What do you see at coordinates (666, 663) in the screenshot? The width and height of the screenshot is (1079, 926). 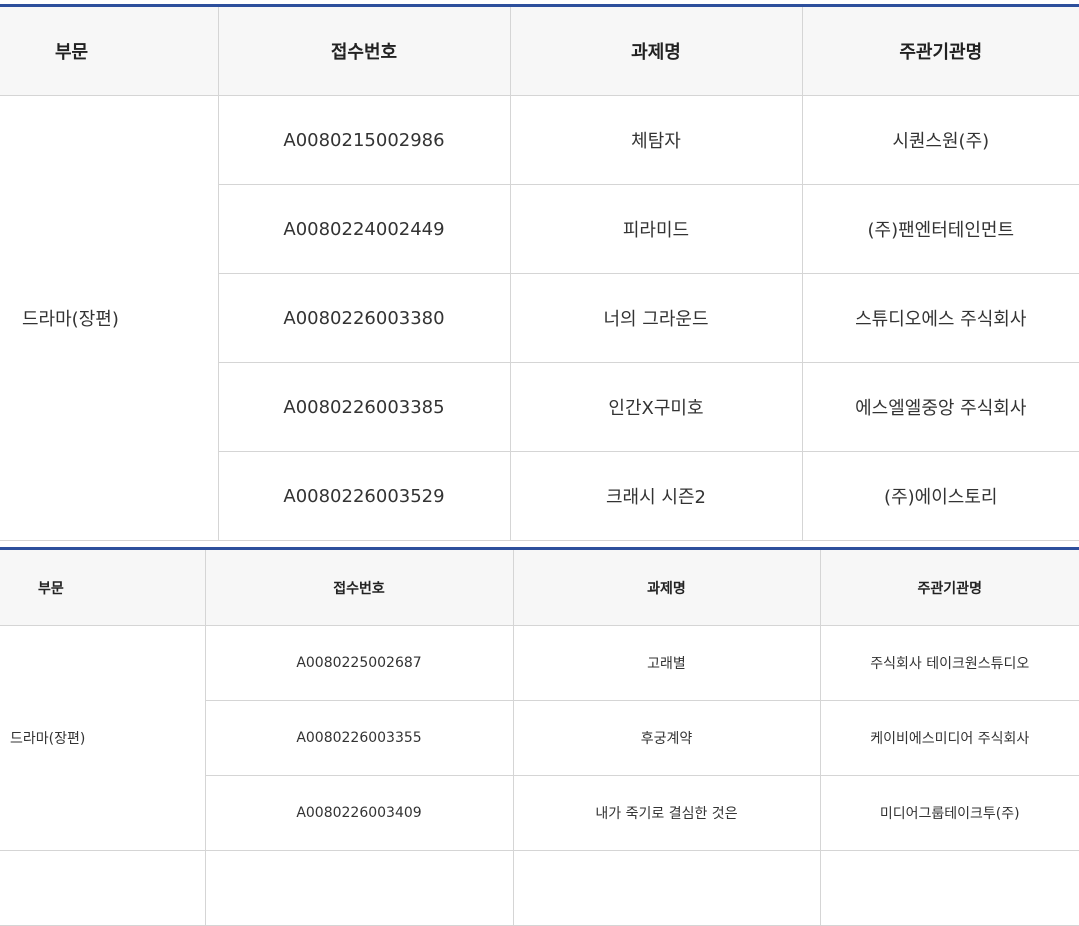 I see `title-cell: 고래별` at bounding box center [666, 663].